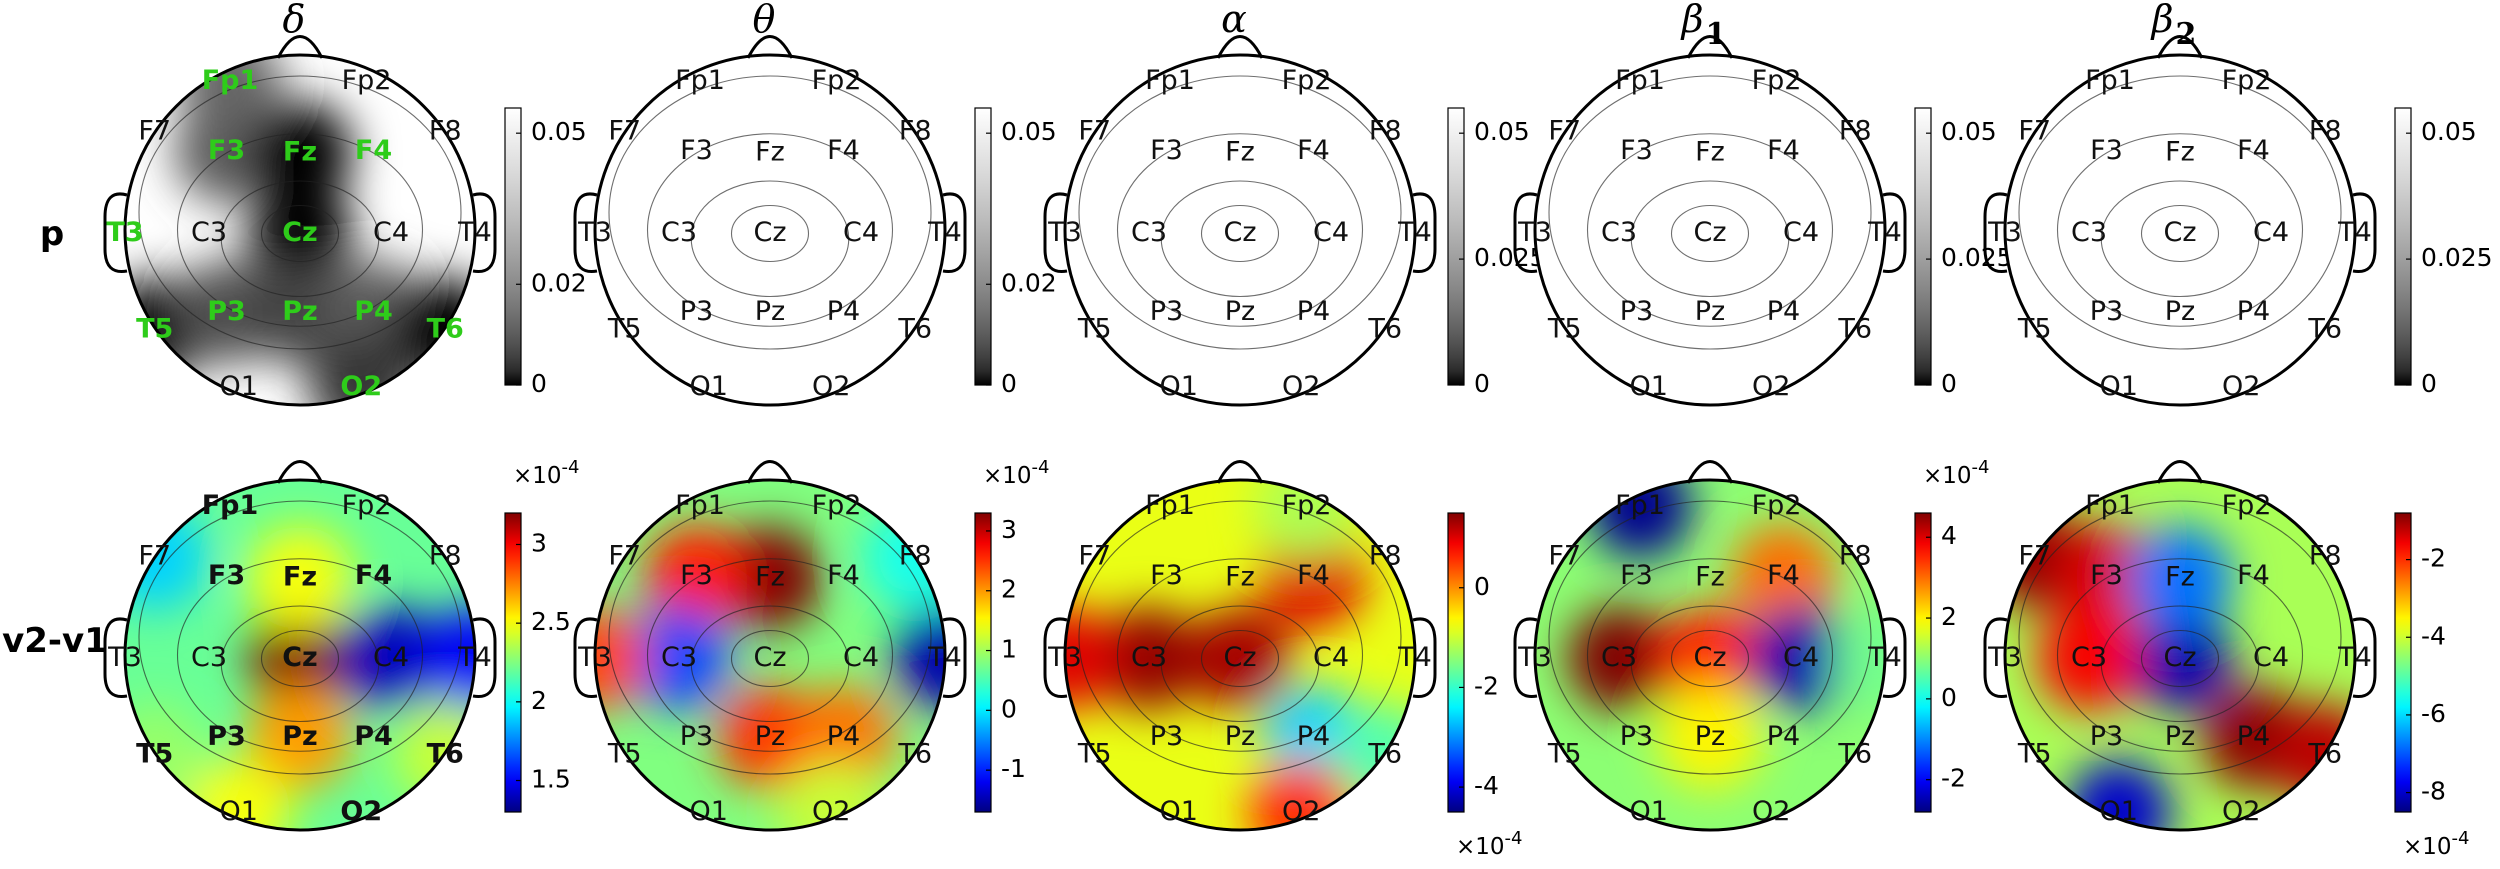  I want to click on row-labels: p v2-v1, so click(55, 437).